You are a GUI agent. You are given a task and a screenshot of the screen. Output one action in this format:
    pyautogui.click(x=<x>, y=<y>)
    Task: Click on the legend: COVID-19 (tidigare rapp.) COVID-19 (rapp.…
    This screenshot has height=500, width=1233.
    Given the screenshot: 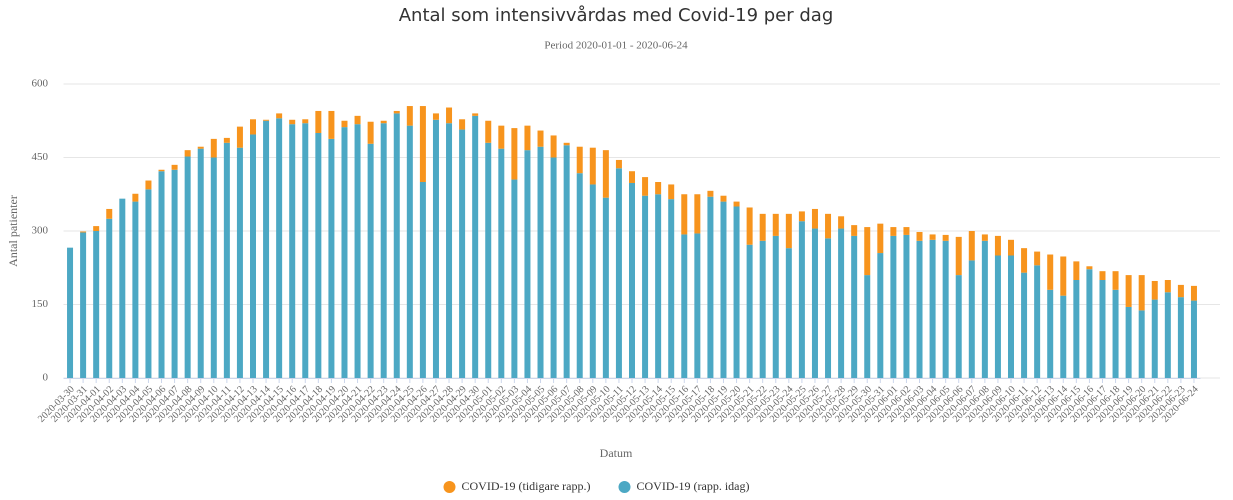 What is the action you would take?
    pyautogui.click(x=596, y=486)
    